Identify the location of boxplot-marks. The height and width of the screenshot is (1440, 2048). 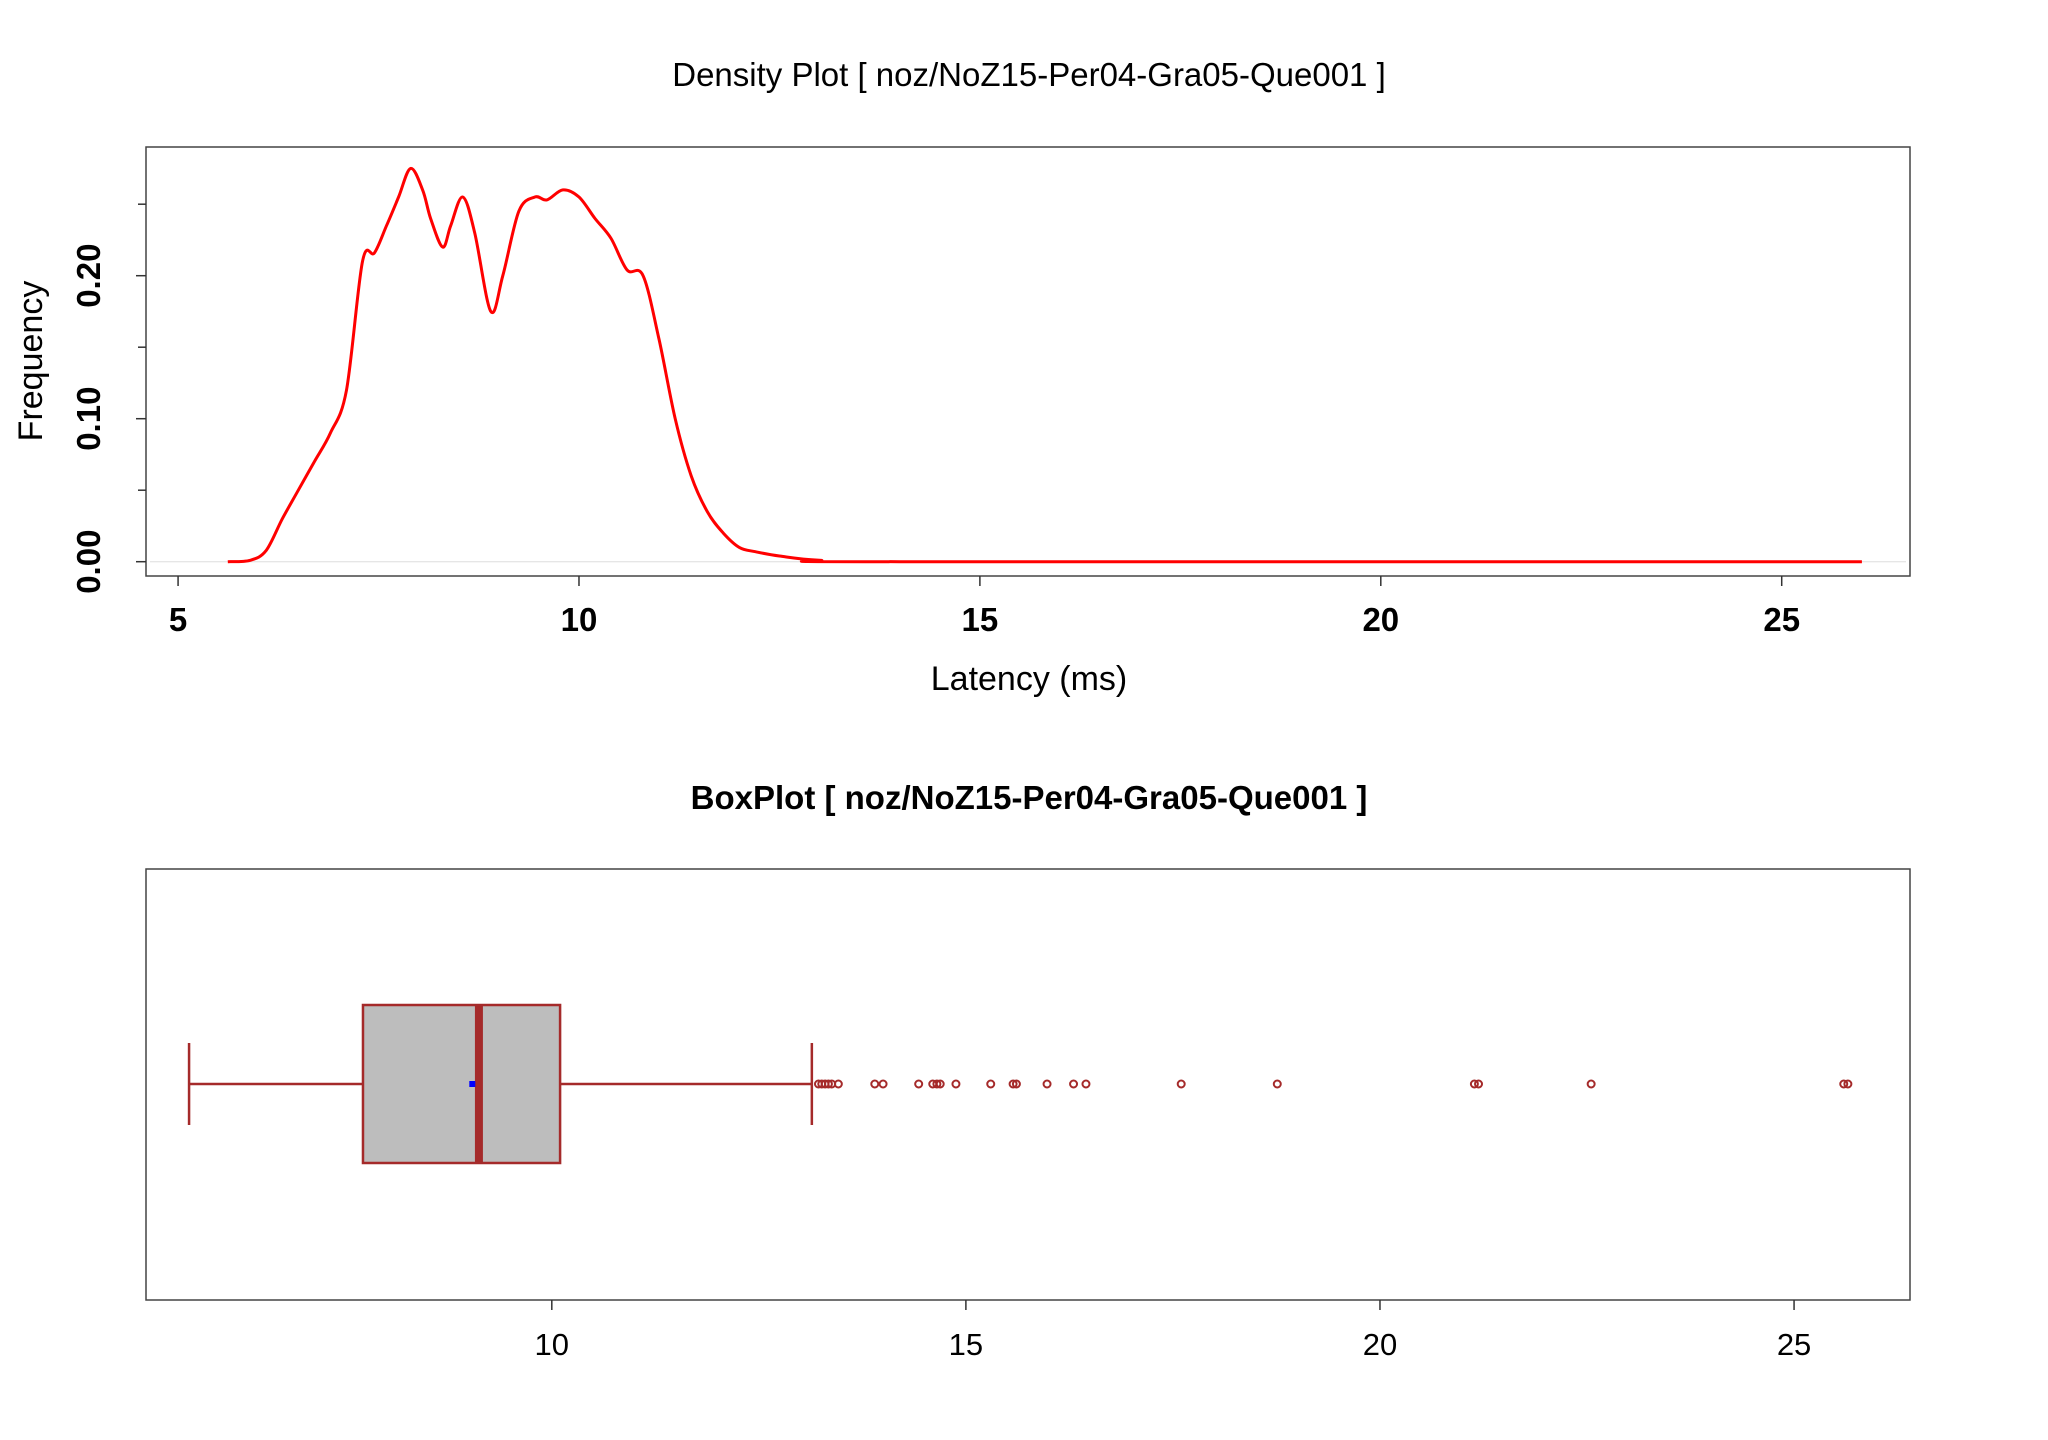
(1020, 1084).